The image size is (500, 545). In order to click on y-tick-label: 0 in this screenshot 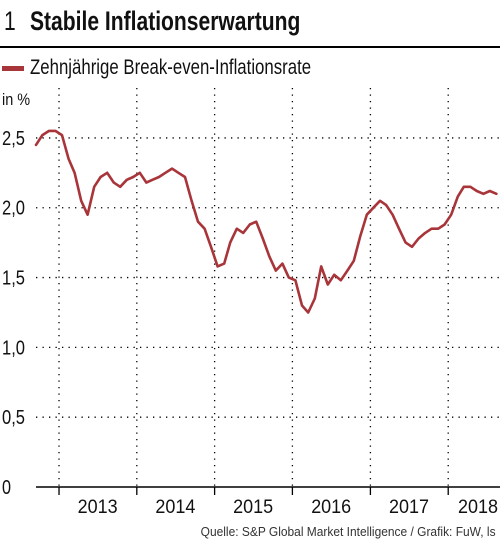, I will do `click(6, 488)`.